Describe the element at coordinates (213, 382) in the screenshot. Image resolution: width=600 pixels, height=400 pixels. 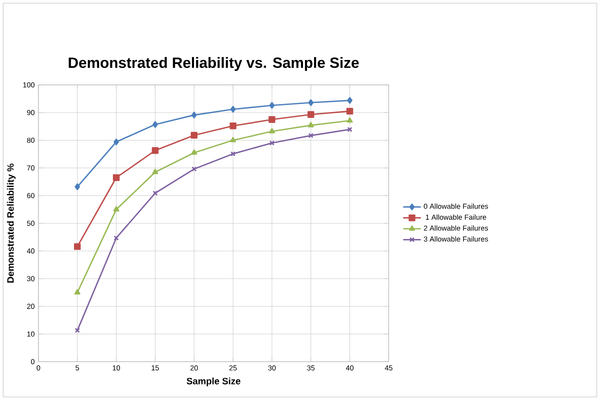
I see `x-axis-title: Sample Size` at that location.